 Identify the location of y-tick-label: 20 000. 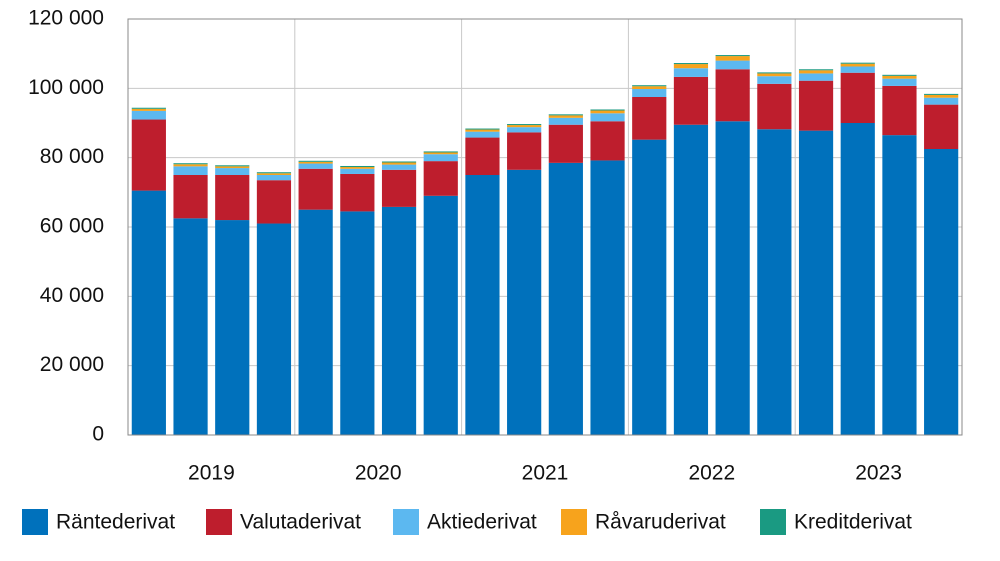
(72, 364).